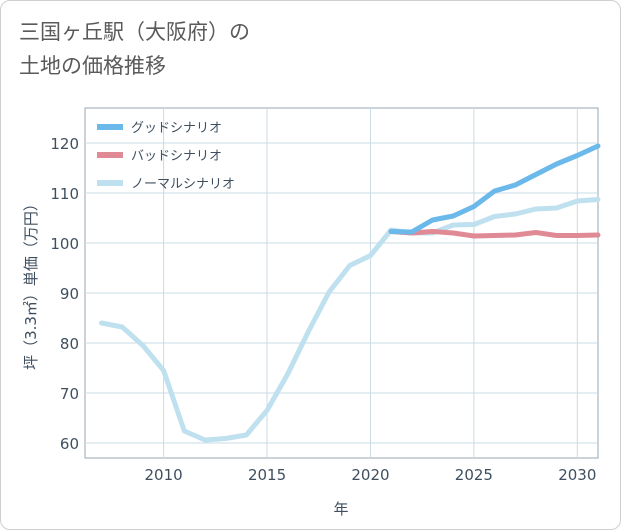 This screenshot has height=530, width=621. Describe the element at coordinates (183, 184) in the screenshot. I see `legend-label: ノーマルシナリオ` at that location.